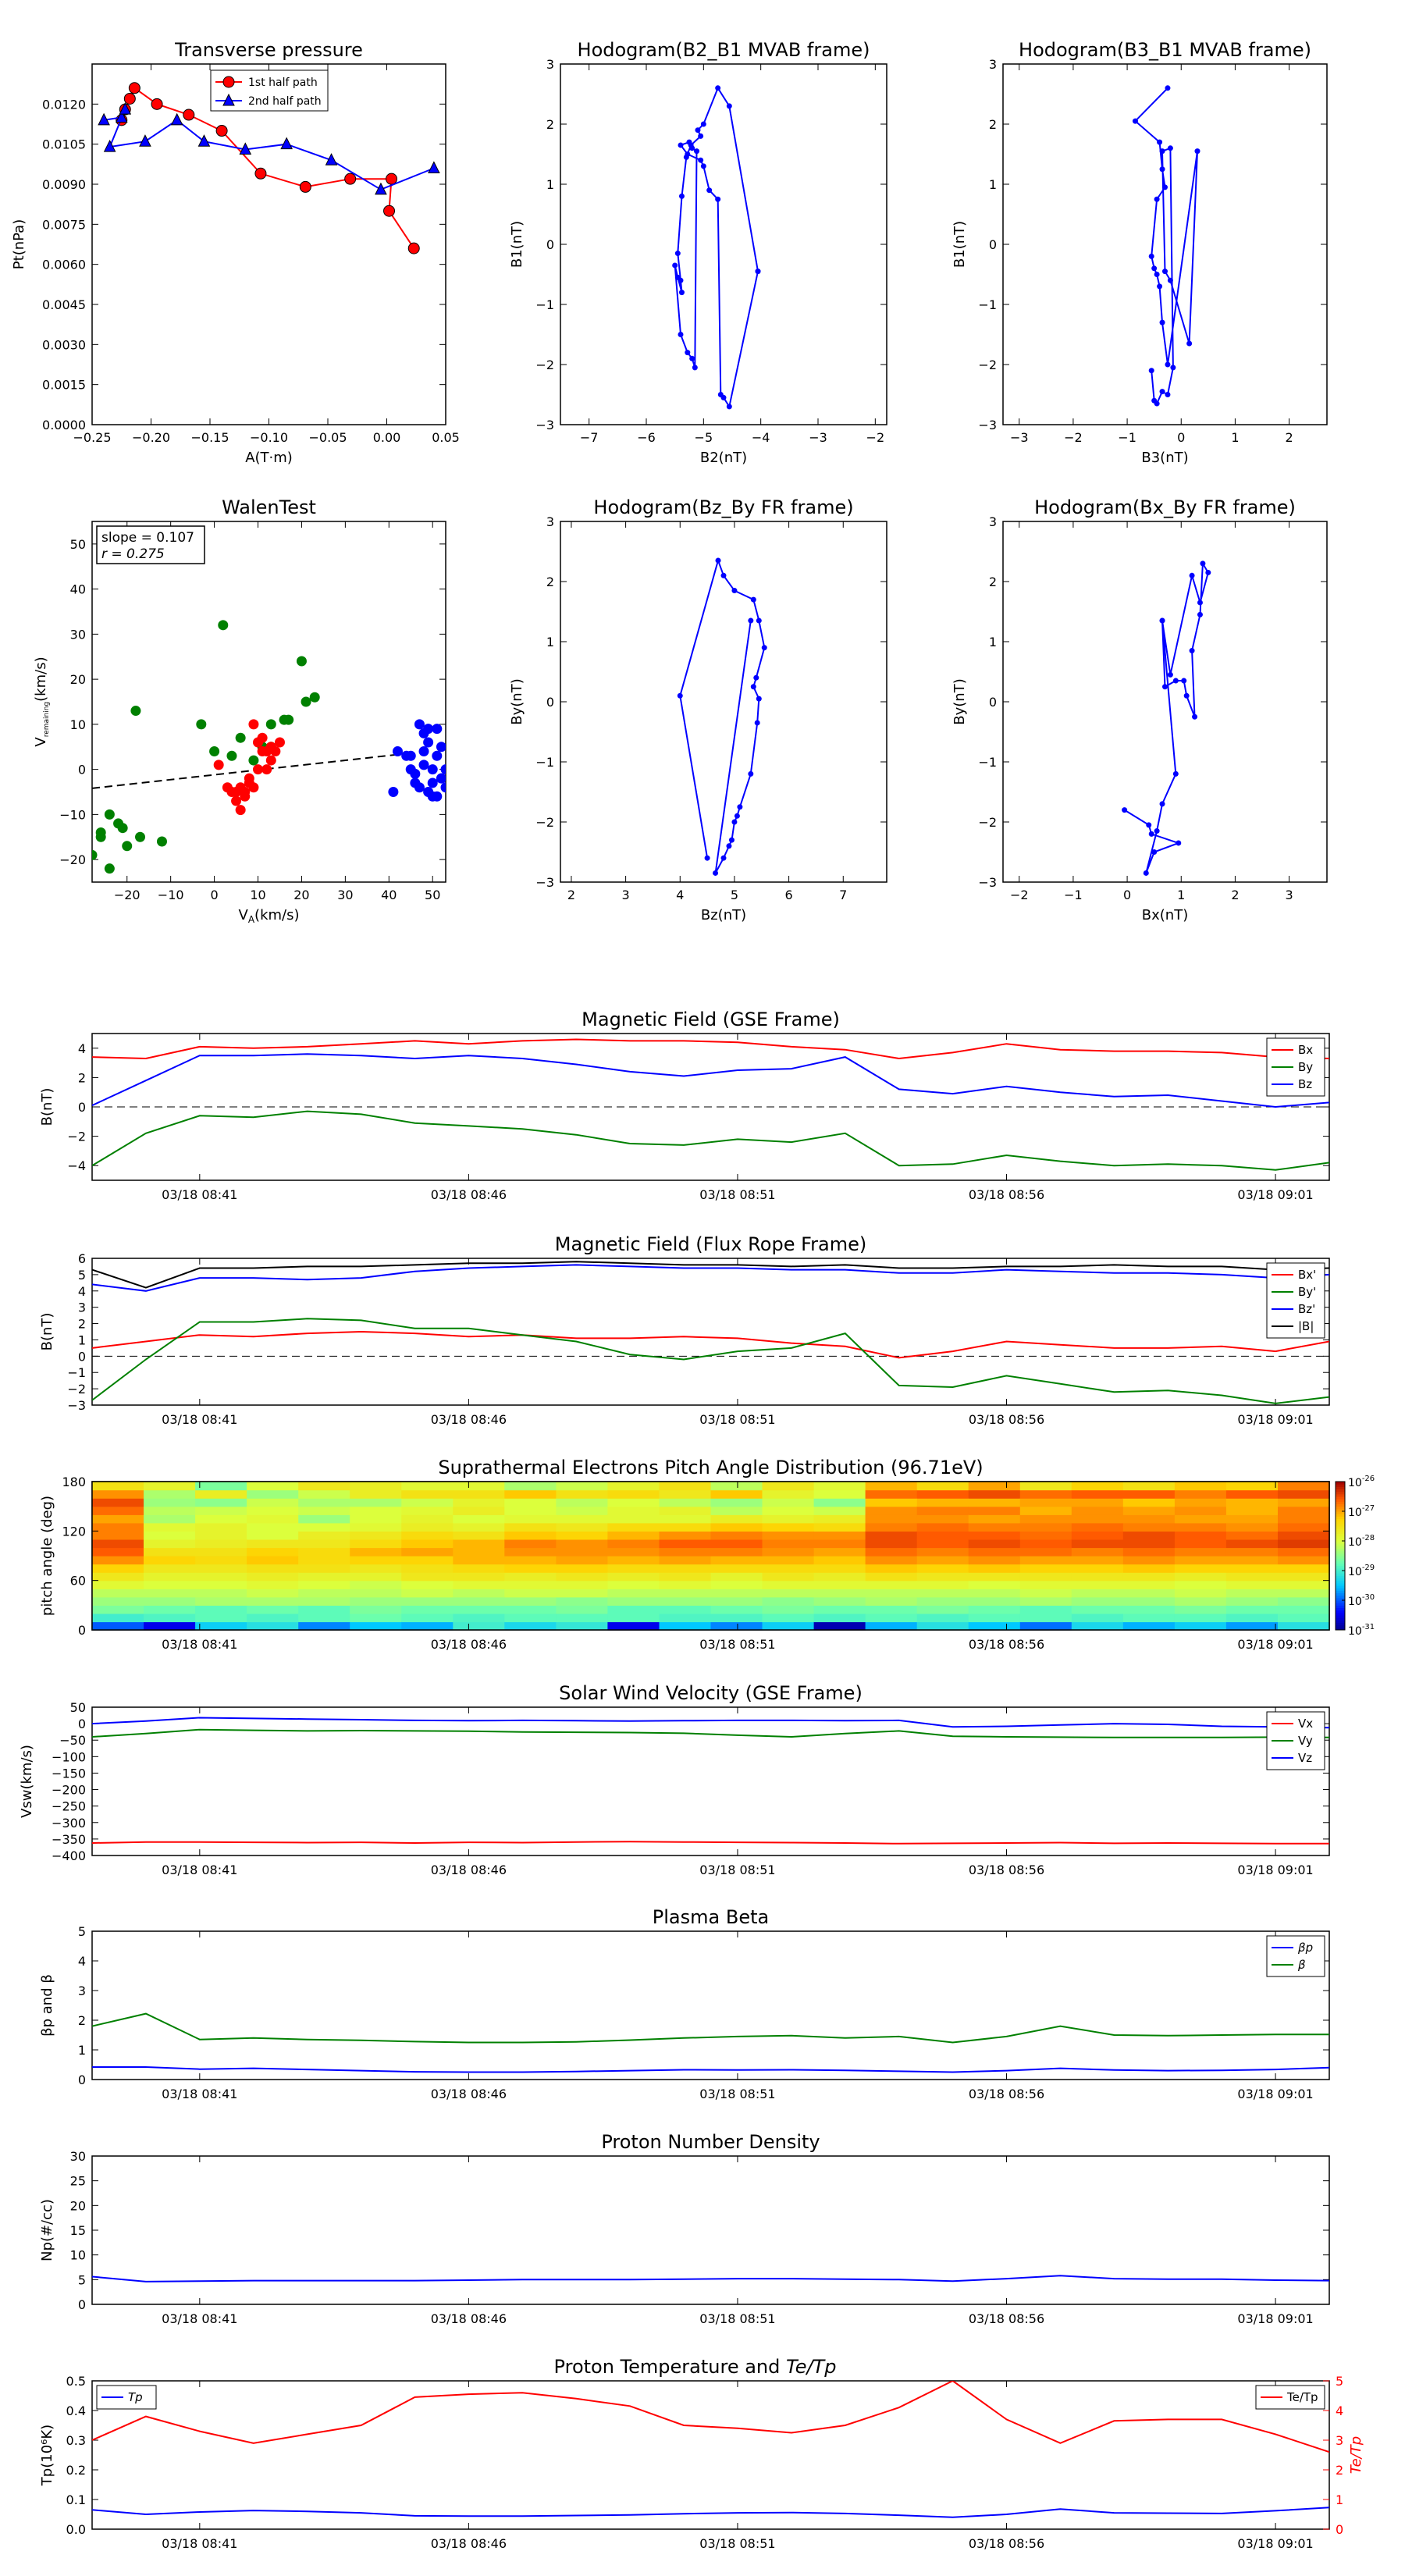  What do you see at coordinates (64, 344) in the screenshot?
I see `y-tick-label: 0.0030` at bounding box center [64, 344].